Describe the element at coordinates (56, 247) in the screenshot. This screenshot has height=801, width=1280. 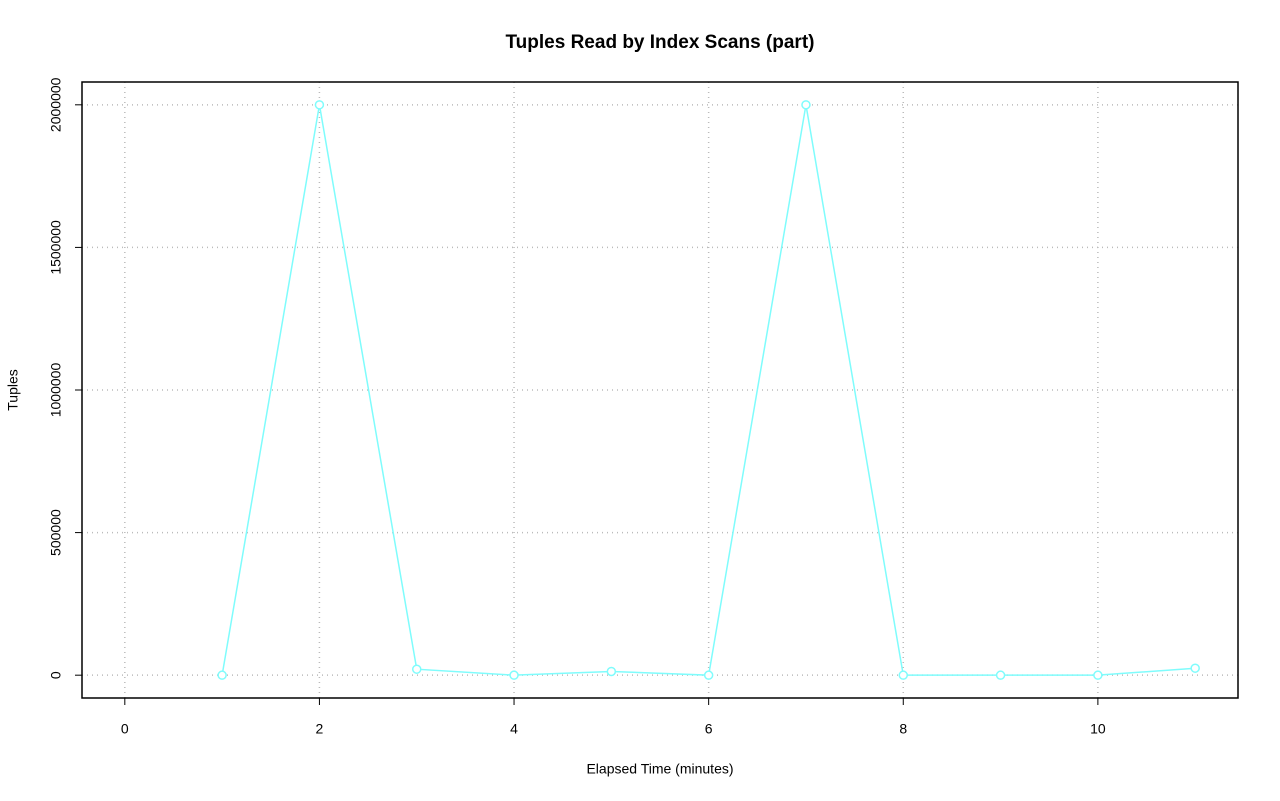
I see `y-tick-label: 1500000` at that location.